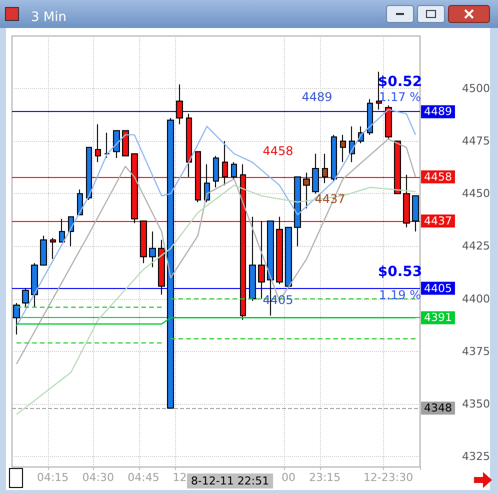 Image resolution: width=498 pixels, height=493 pixels. Describe the element at coordinates (388, 477) in the screenshot. I see `x-tick-label: 12-23:30` at that location.